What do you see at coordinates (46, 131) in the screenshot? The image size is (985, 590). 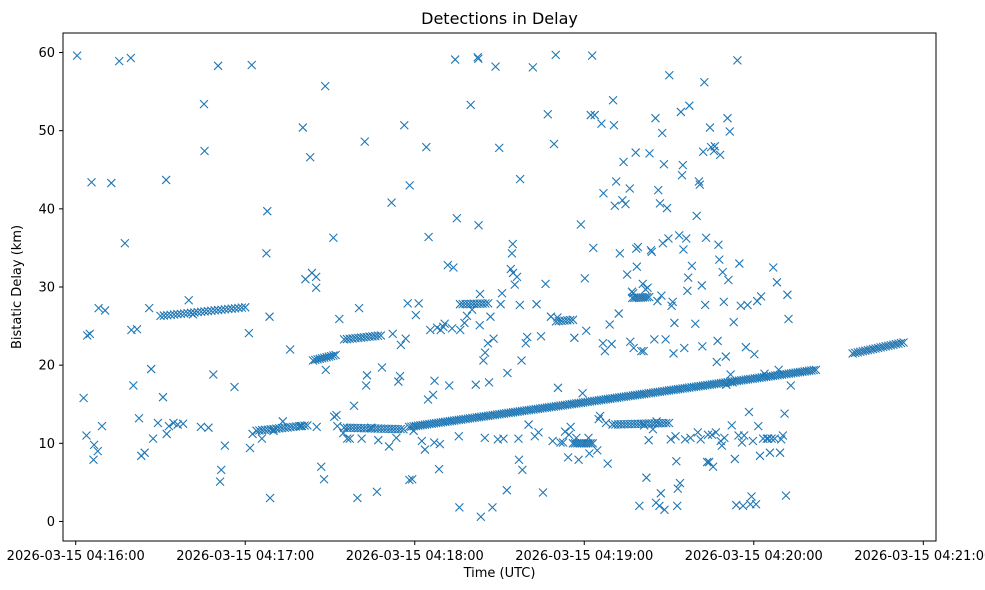 I see `y-tick-label: 50` at bounding box center [46, 131].